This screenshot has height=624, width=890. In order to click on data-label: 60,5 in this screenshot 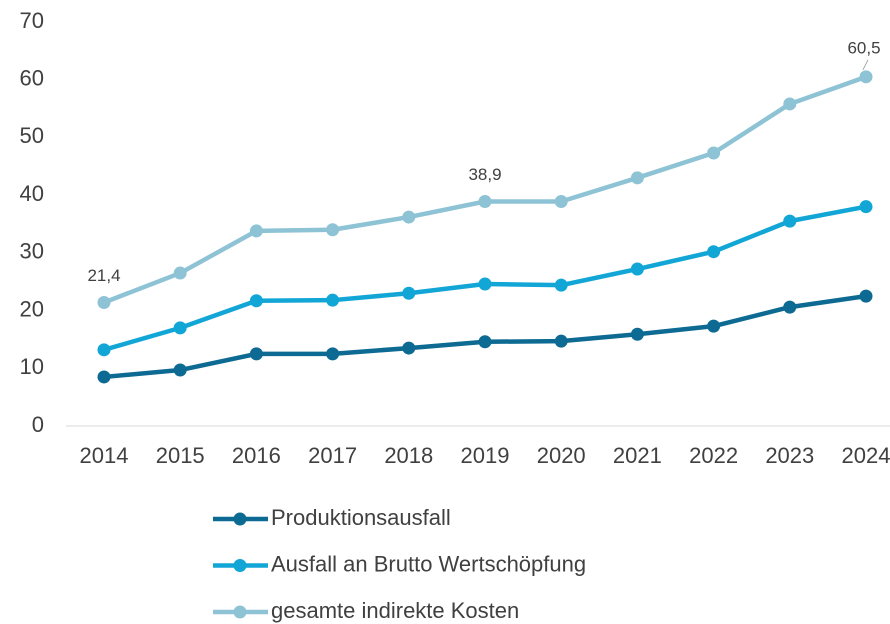, I will do `click(863, 47)`.